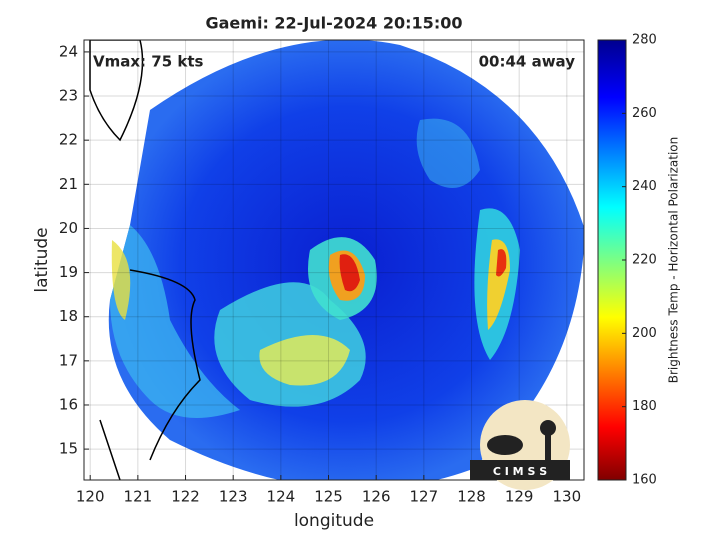 Image resolution: width=720 pixels, height=544 pixels. Describe the element at coordinates (644, 260) in the screenshot. I see `colorbar-tick-label: 220` at that location.